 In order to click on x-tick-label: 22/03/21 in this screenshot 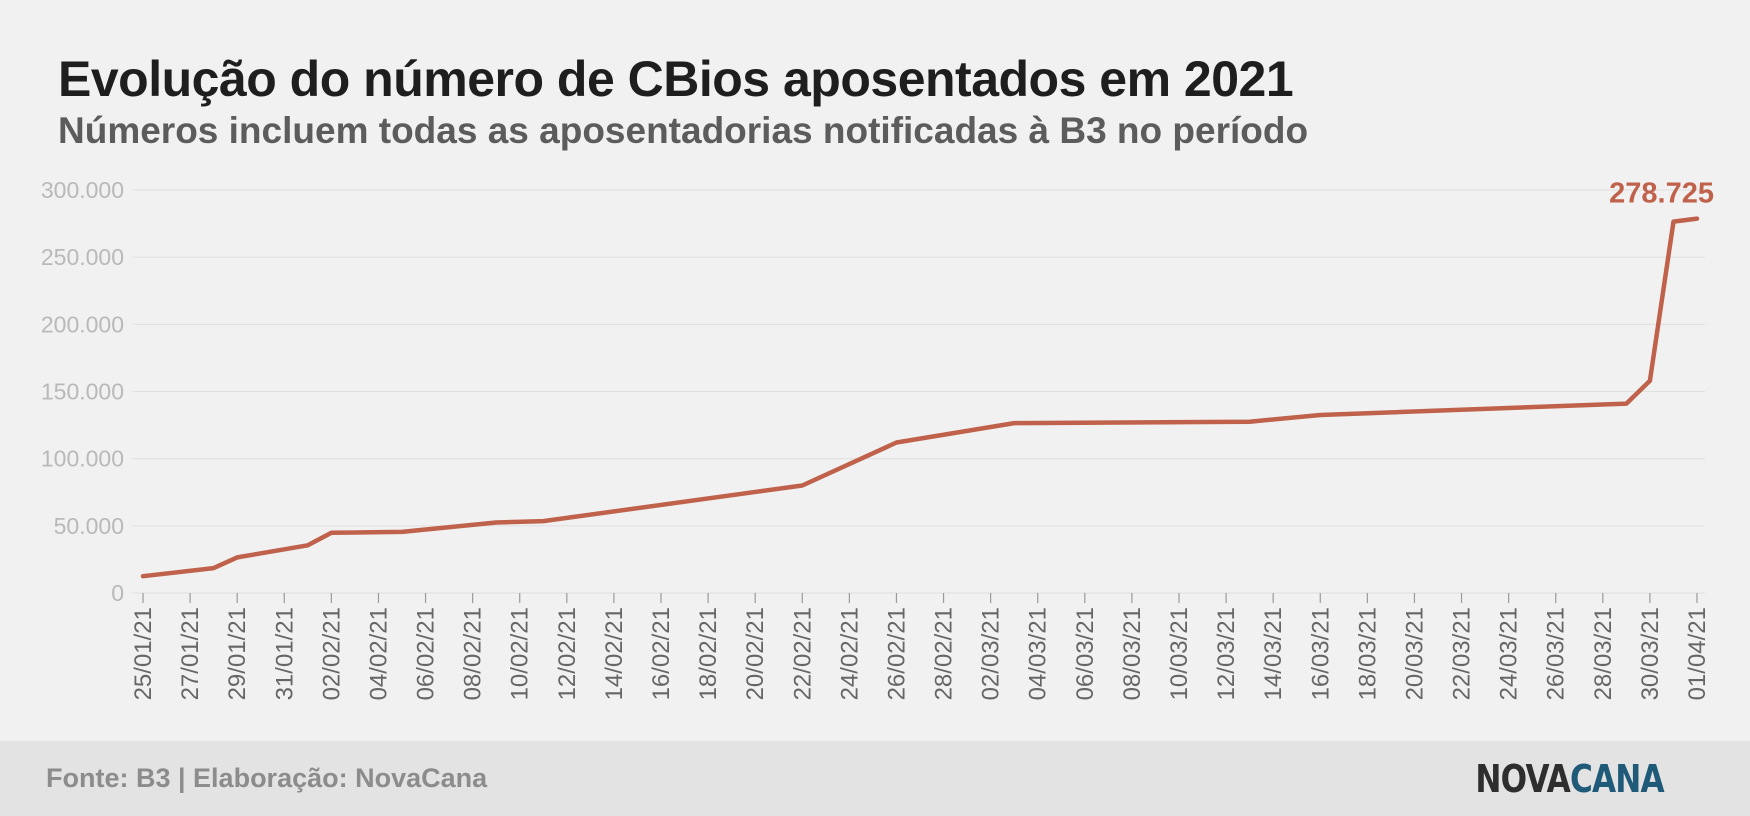, I will do `click(1462, 653)`.